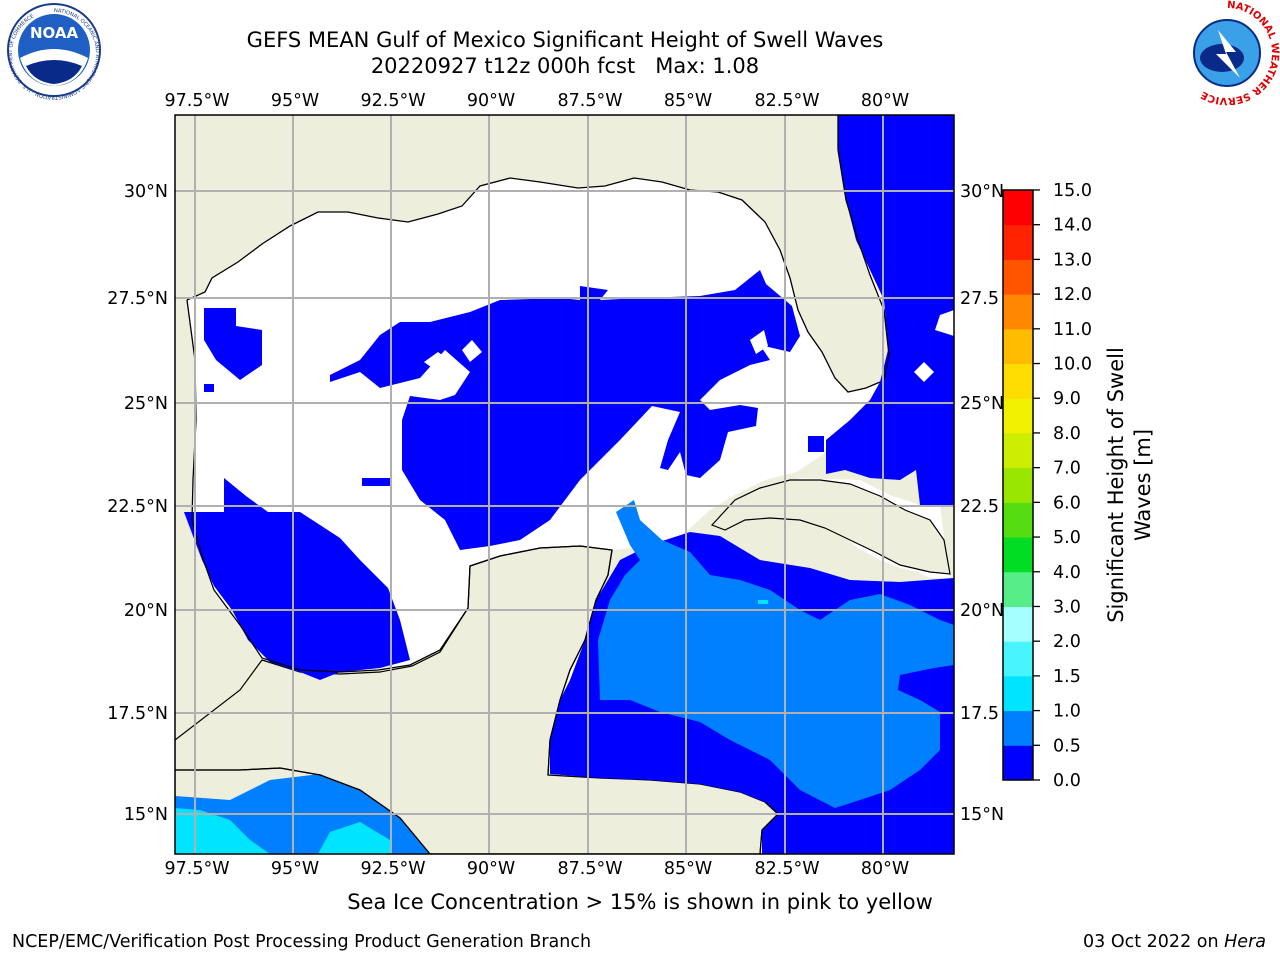 The width and height of the screenshot is (1280, 960). Describe the element at coordinates (1067, 677) in the screenshot. I see `colorbar-tick-label: 1.5` at that location.